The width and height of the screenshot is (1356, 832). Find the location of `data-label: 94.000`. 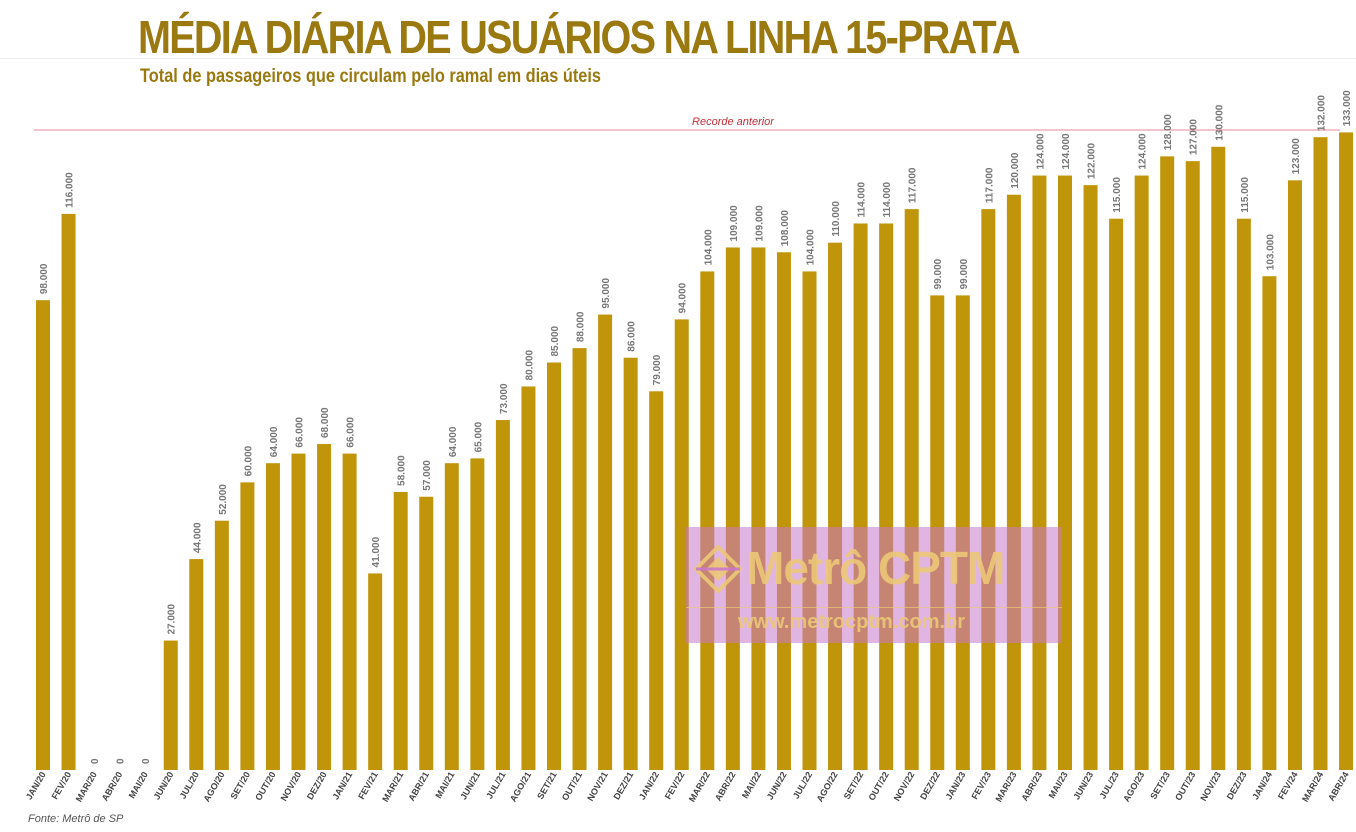

data-label: 94.000 is located at coordinates (683, 297).